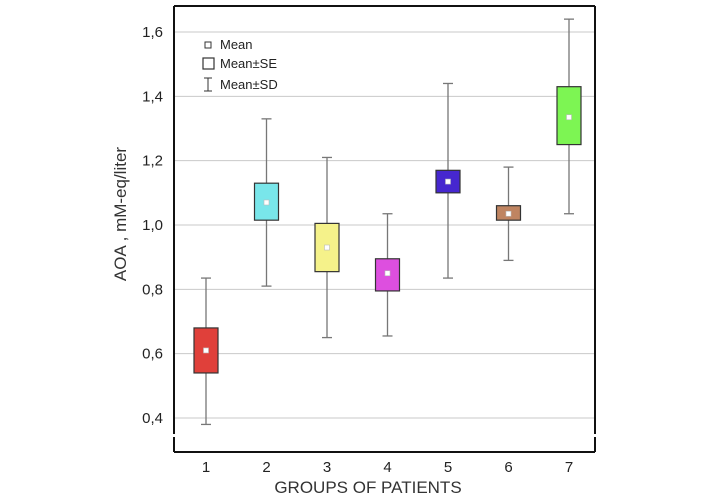 This screenshot has height=497, width=706. Describe the element at coordinates (248, 63) in the screenshot. I see `legend-se-label: Mean±SE` at that location.